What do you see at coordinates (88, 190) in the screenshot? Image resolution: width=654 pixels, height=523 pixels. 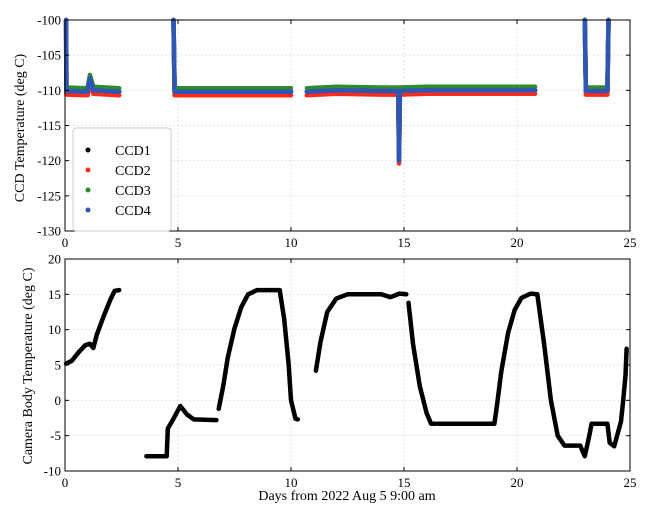 I see `legend-marker-ccd3` at bounding box center [88, 190].